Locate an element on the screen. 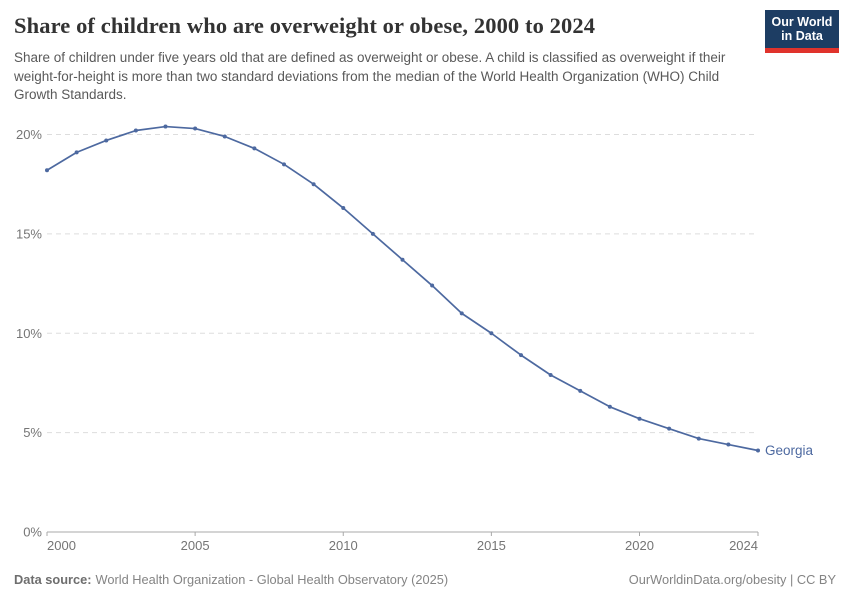 This screenshot has width=850, height=600. y-tick-label: 10% is located at coordinates (29, 333).